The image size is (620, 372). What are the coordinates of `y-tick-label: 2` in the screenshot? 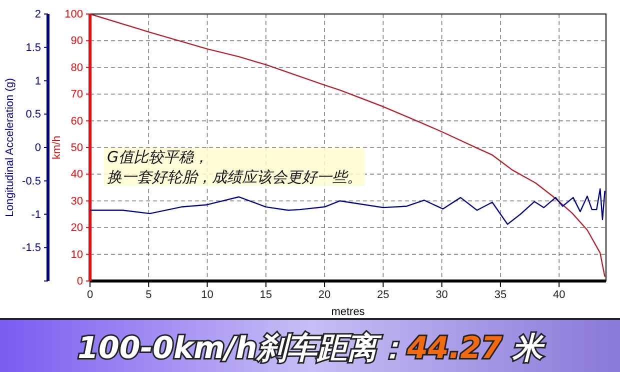 It's located at (37, 14).